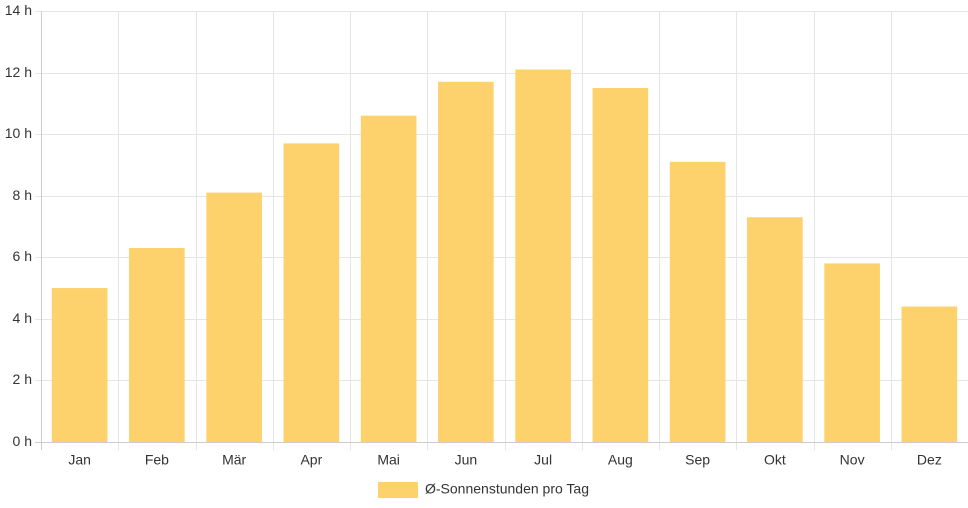 The height and width of the screenshot is (508, 968). I want to click on legend-label: Ø-Sonnenstunden pro Tag, so click(507, 489).